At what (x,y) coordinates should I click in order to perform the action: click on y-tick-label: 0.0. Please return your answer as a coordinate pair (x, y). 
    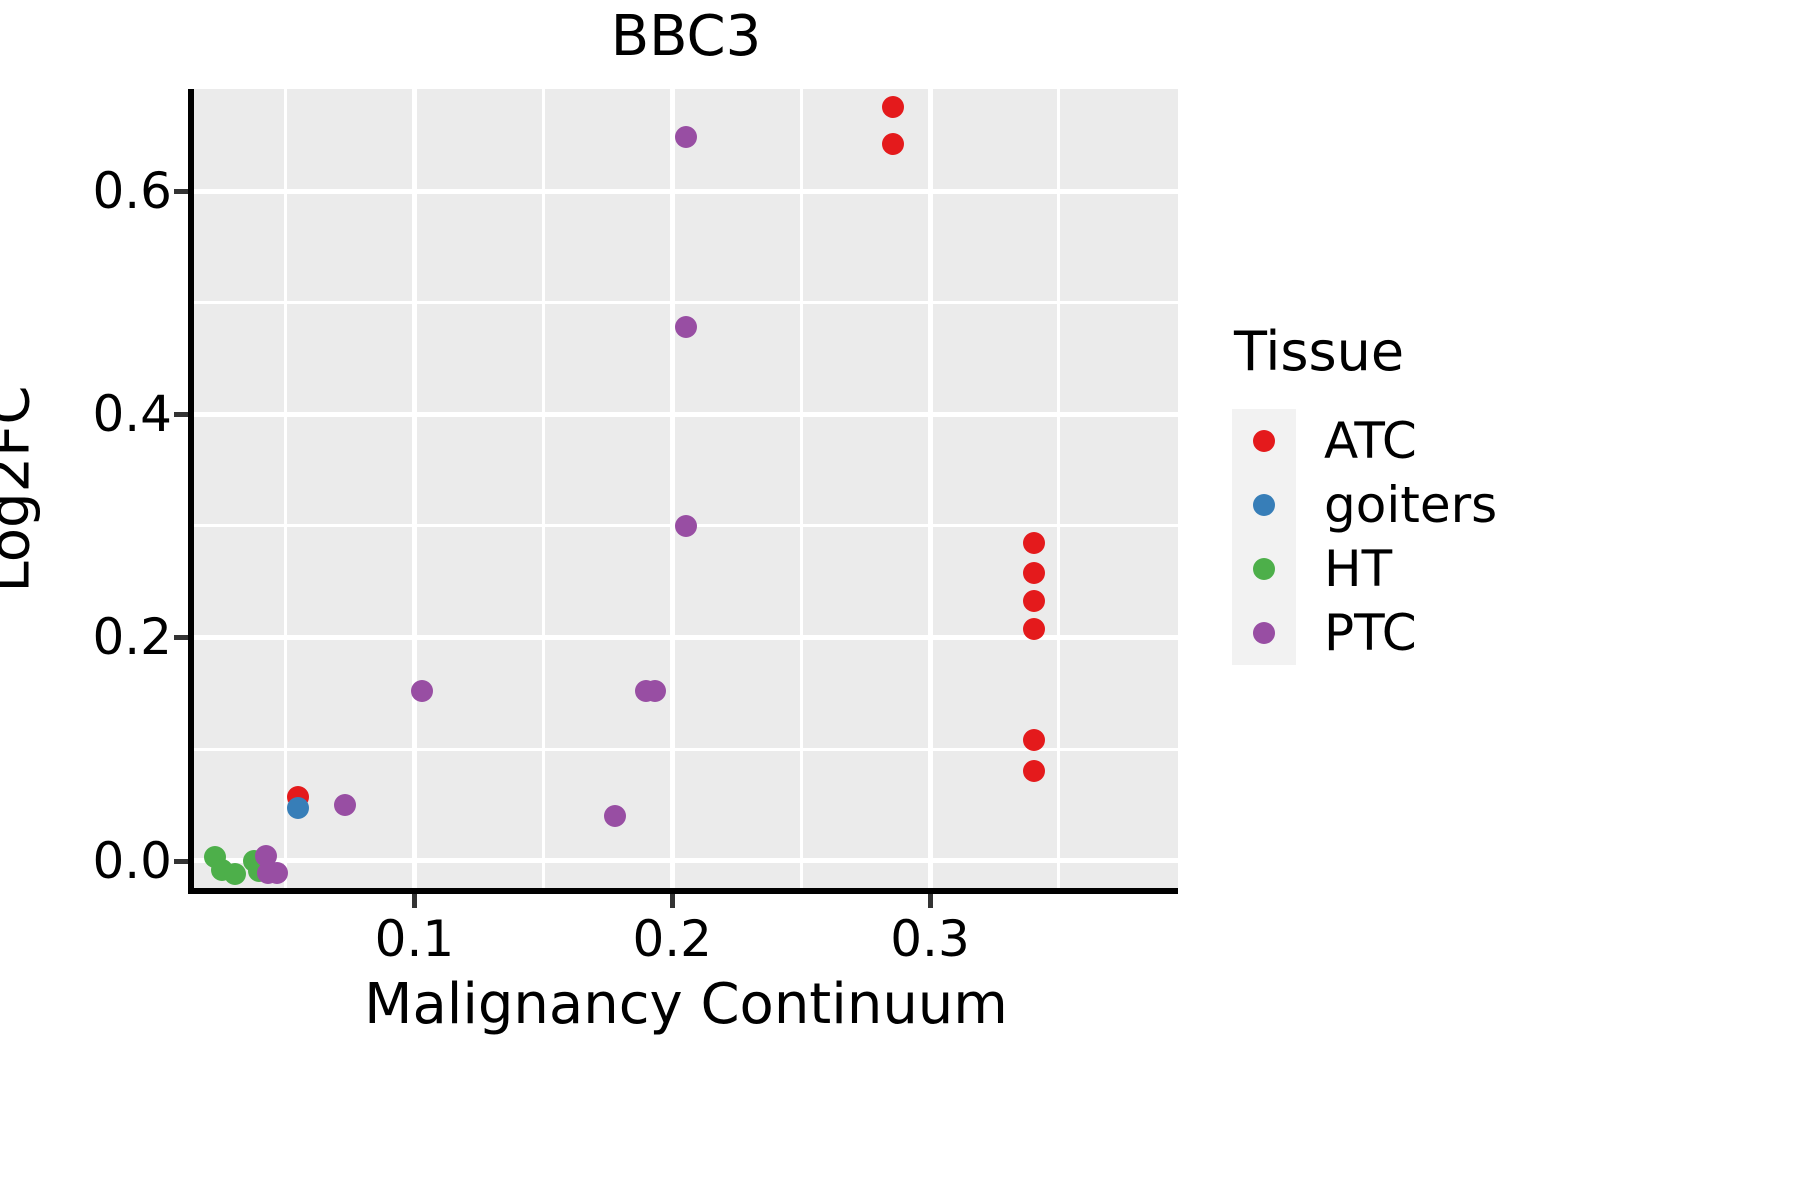
    Looking at the image, I should click on (132, 860).